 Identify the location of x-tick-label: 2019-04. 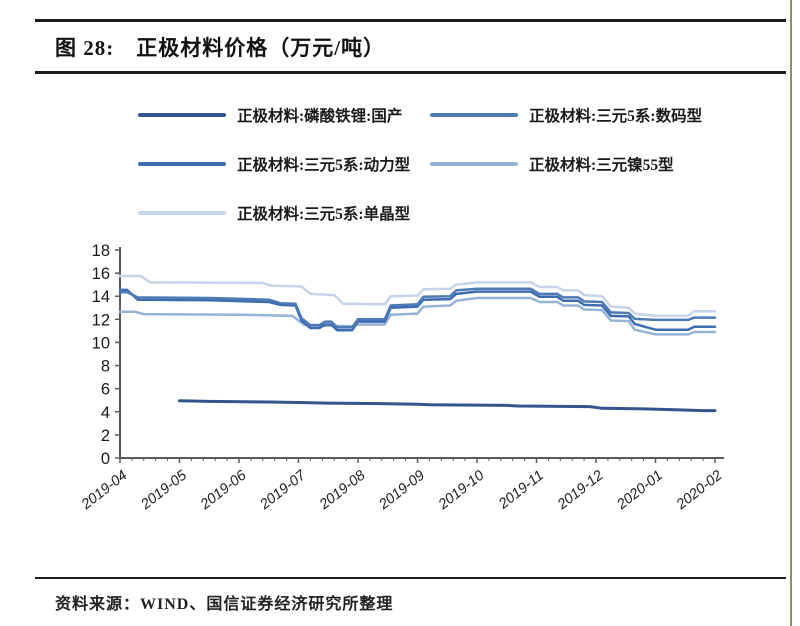
(104, 491).